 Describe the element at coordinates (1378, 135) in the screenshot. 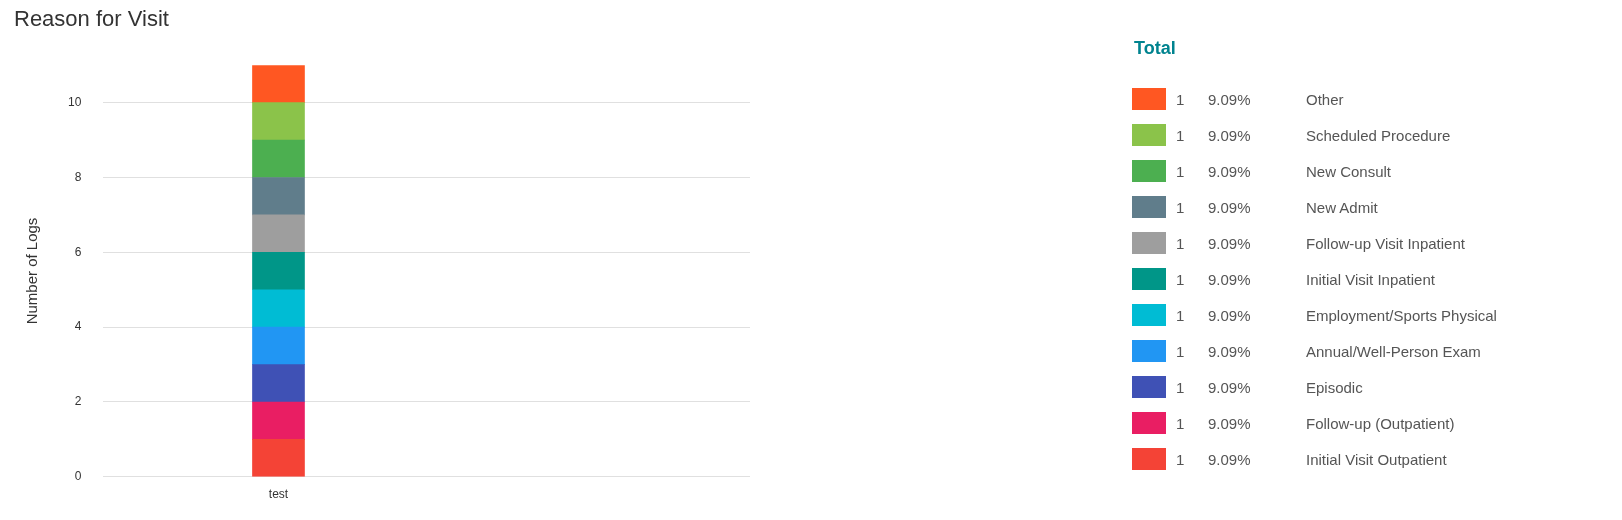

I see `text: Scheduled Procedure` at that location.